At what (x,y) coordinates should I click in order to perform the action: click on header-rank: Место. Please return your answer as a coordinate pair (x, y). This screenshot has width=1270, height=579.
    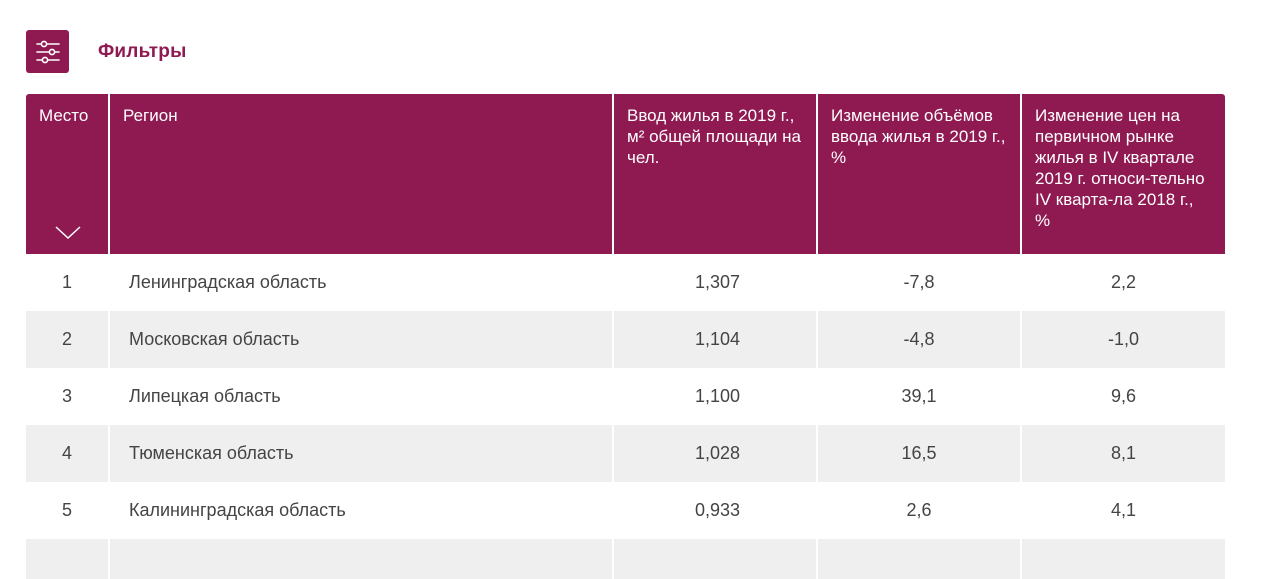
    Looking at the image, I should click on (68, 174).